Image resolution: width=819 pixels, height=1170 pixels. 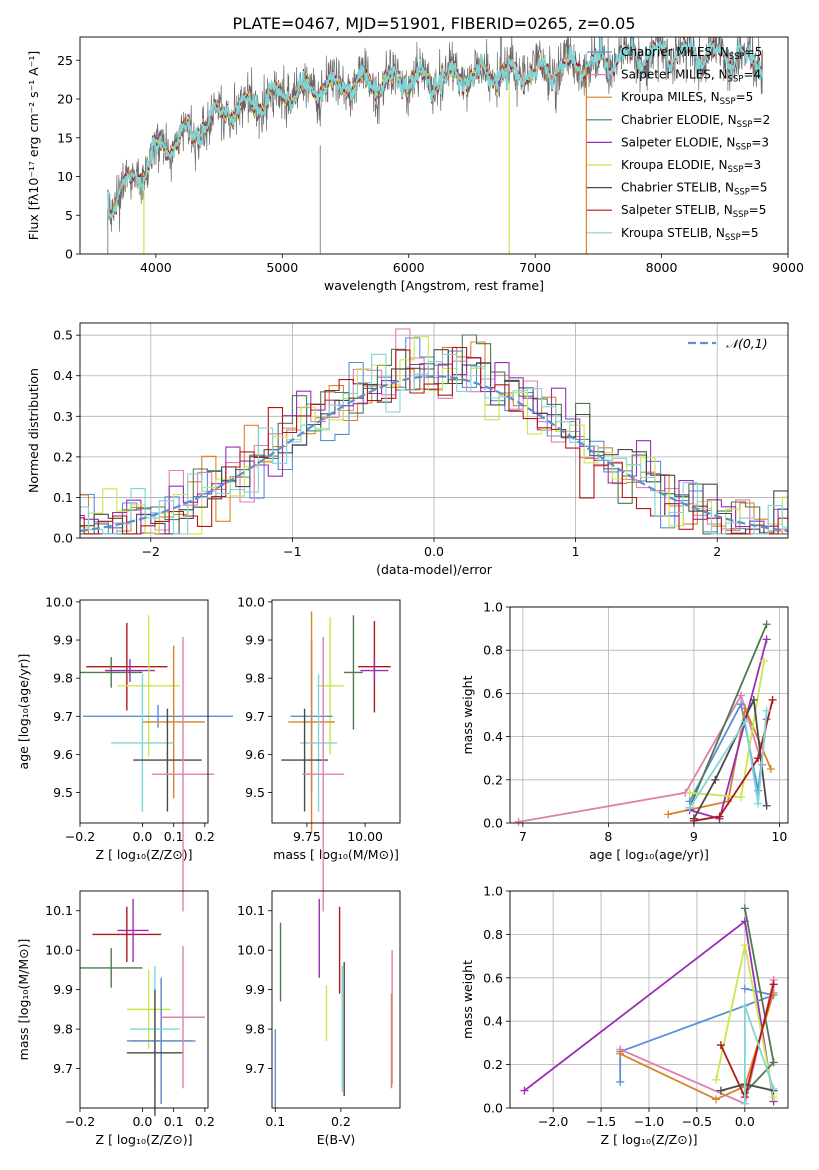 What do you see at coordinates (69, 215) in the screenshot?
I see `tick-label-y: 5` at bounding box center [69, 215].